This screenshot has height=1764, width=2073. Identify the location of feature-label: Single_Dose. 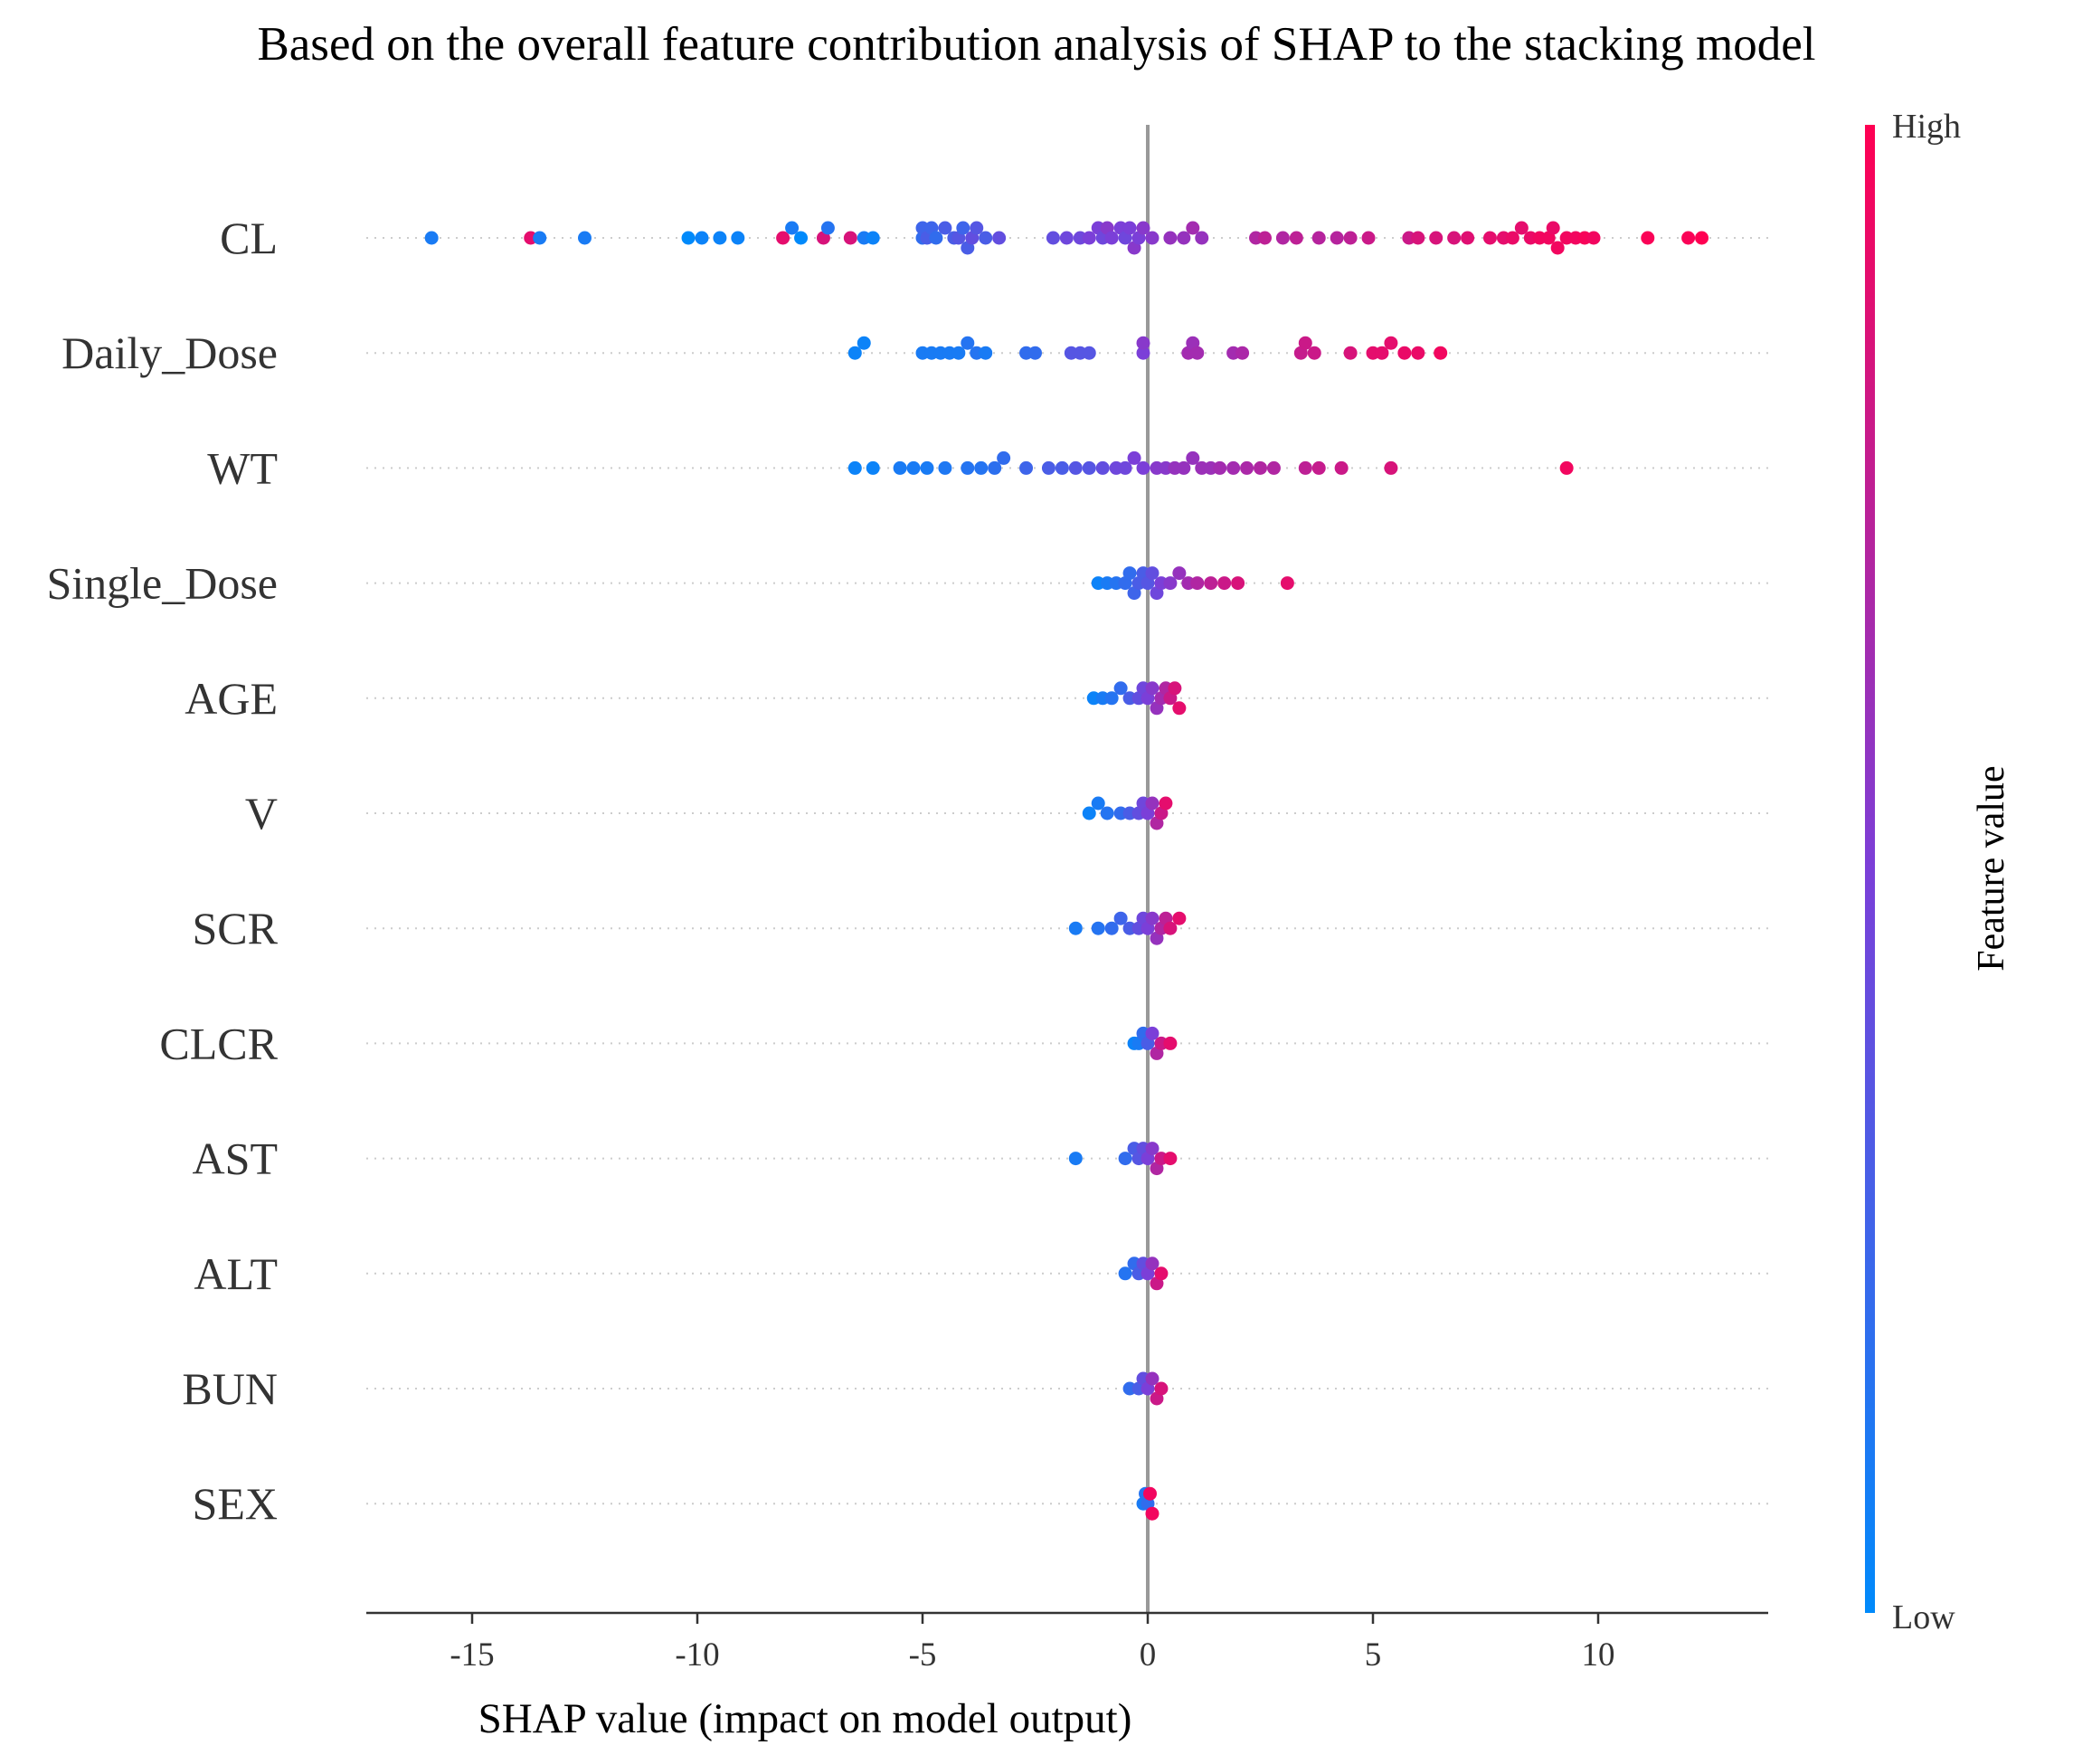
(162, 583).